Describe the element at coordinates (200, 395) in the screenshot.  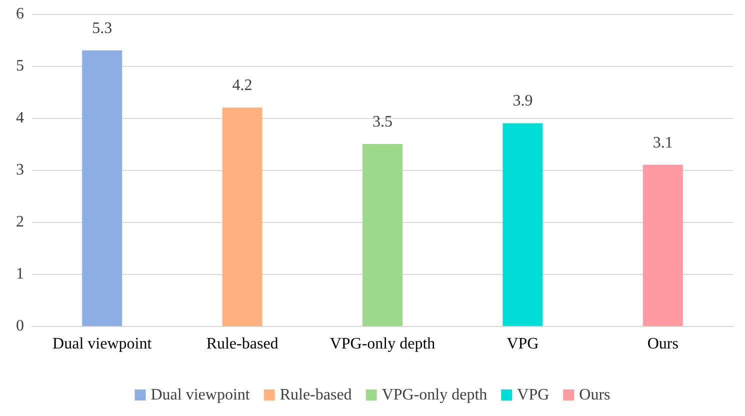
I see `legend-label: Dual viewpoint` at that location.